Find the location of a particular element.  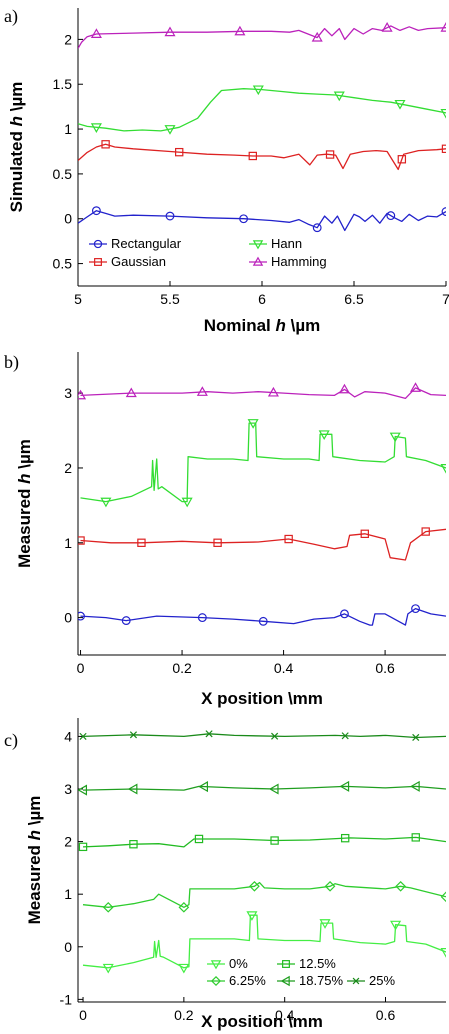

legend-label: 0% is located at coordinates (238, 963).